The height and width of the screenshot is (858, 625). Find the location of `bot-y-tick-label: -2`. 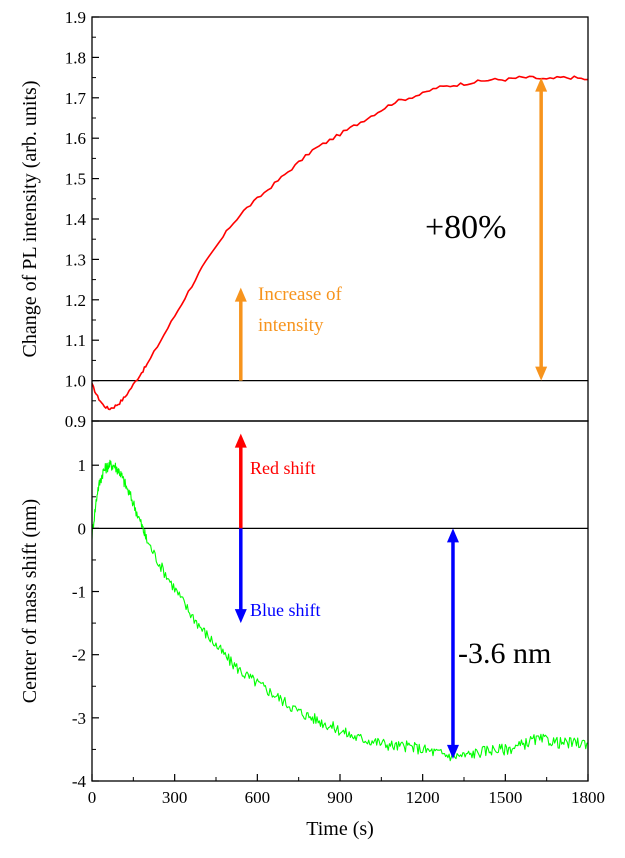

bot-y-tick-label: -2 is located at coordinates (79, 655).